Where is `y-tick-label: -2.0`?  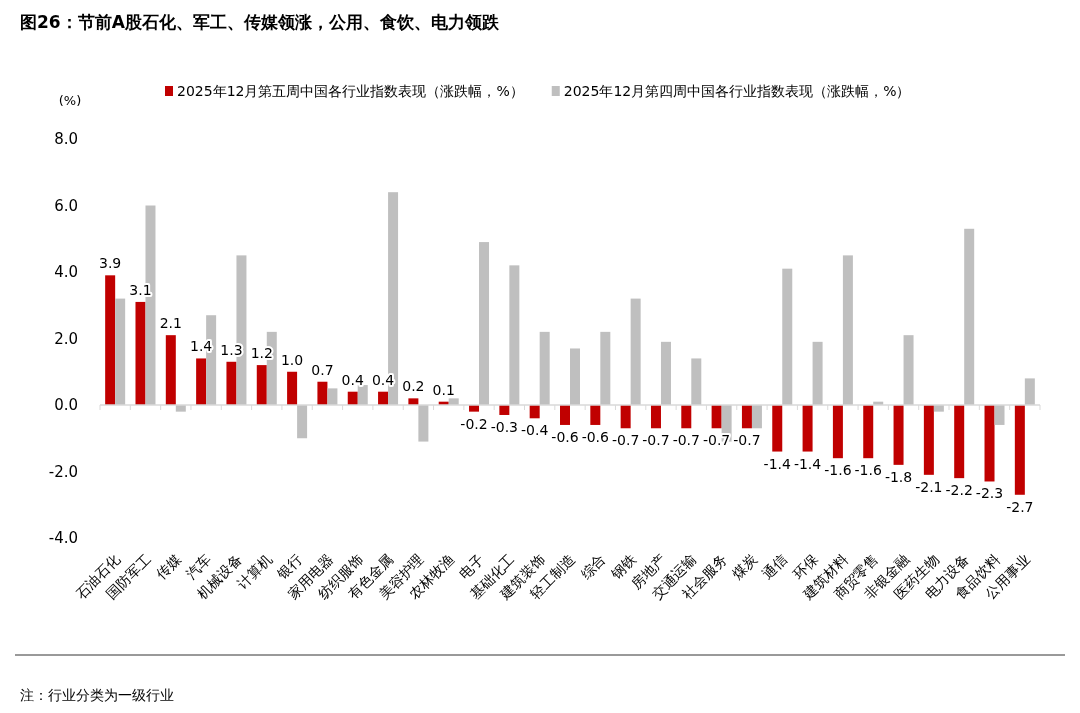
y-tick-label: -2.0 is located at coordinates (63, 471).